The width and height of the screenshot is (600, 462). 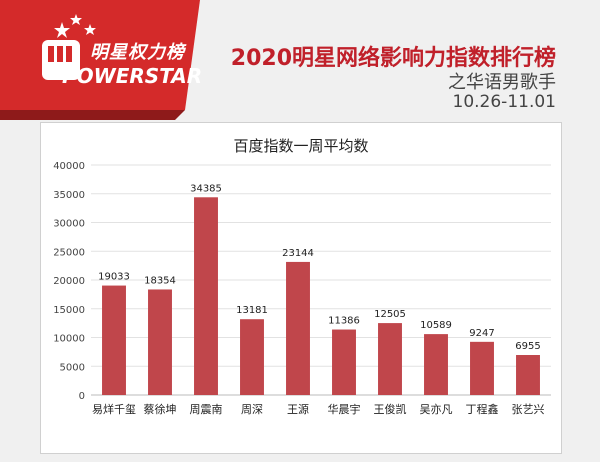 What do you see at coordinates (206, 409) in the screenshot?
I see `x-tick-label: 周震南` at bounding box center [206, 409].